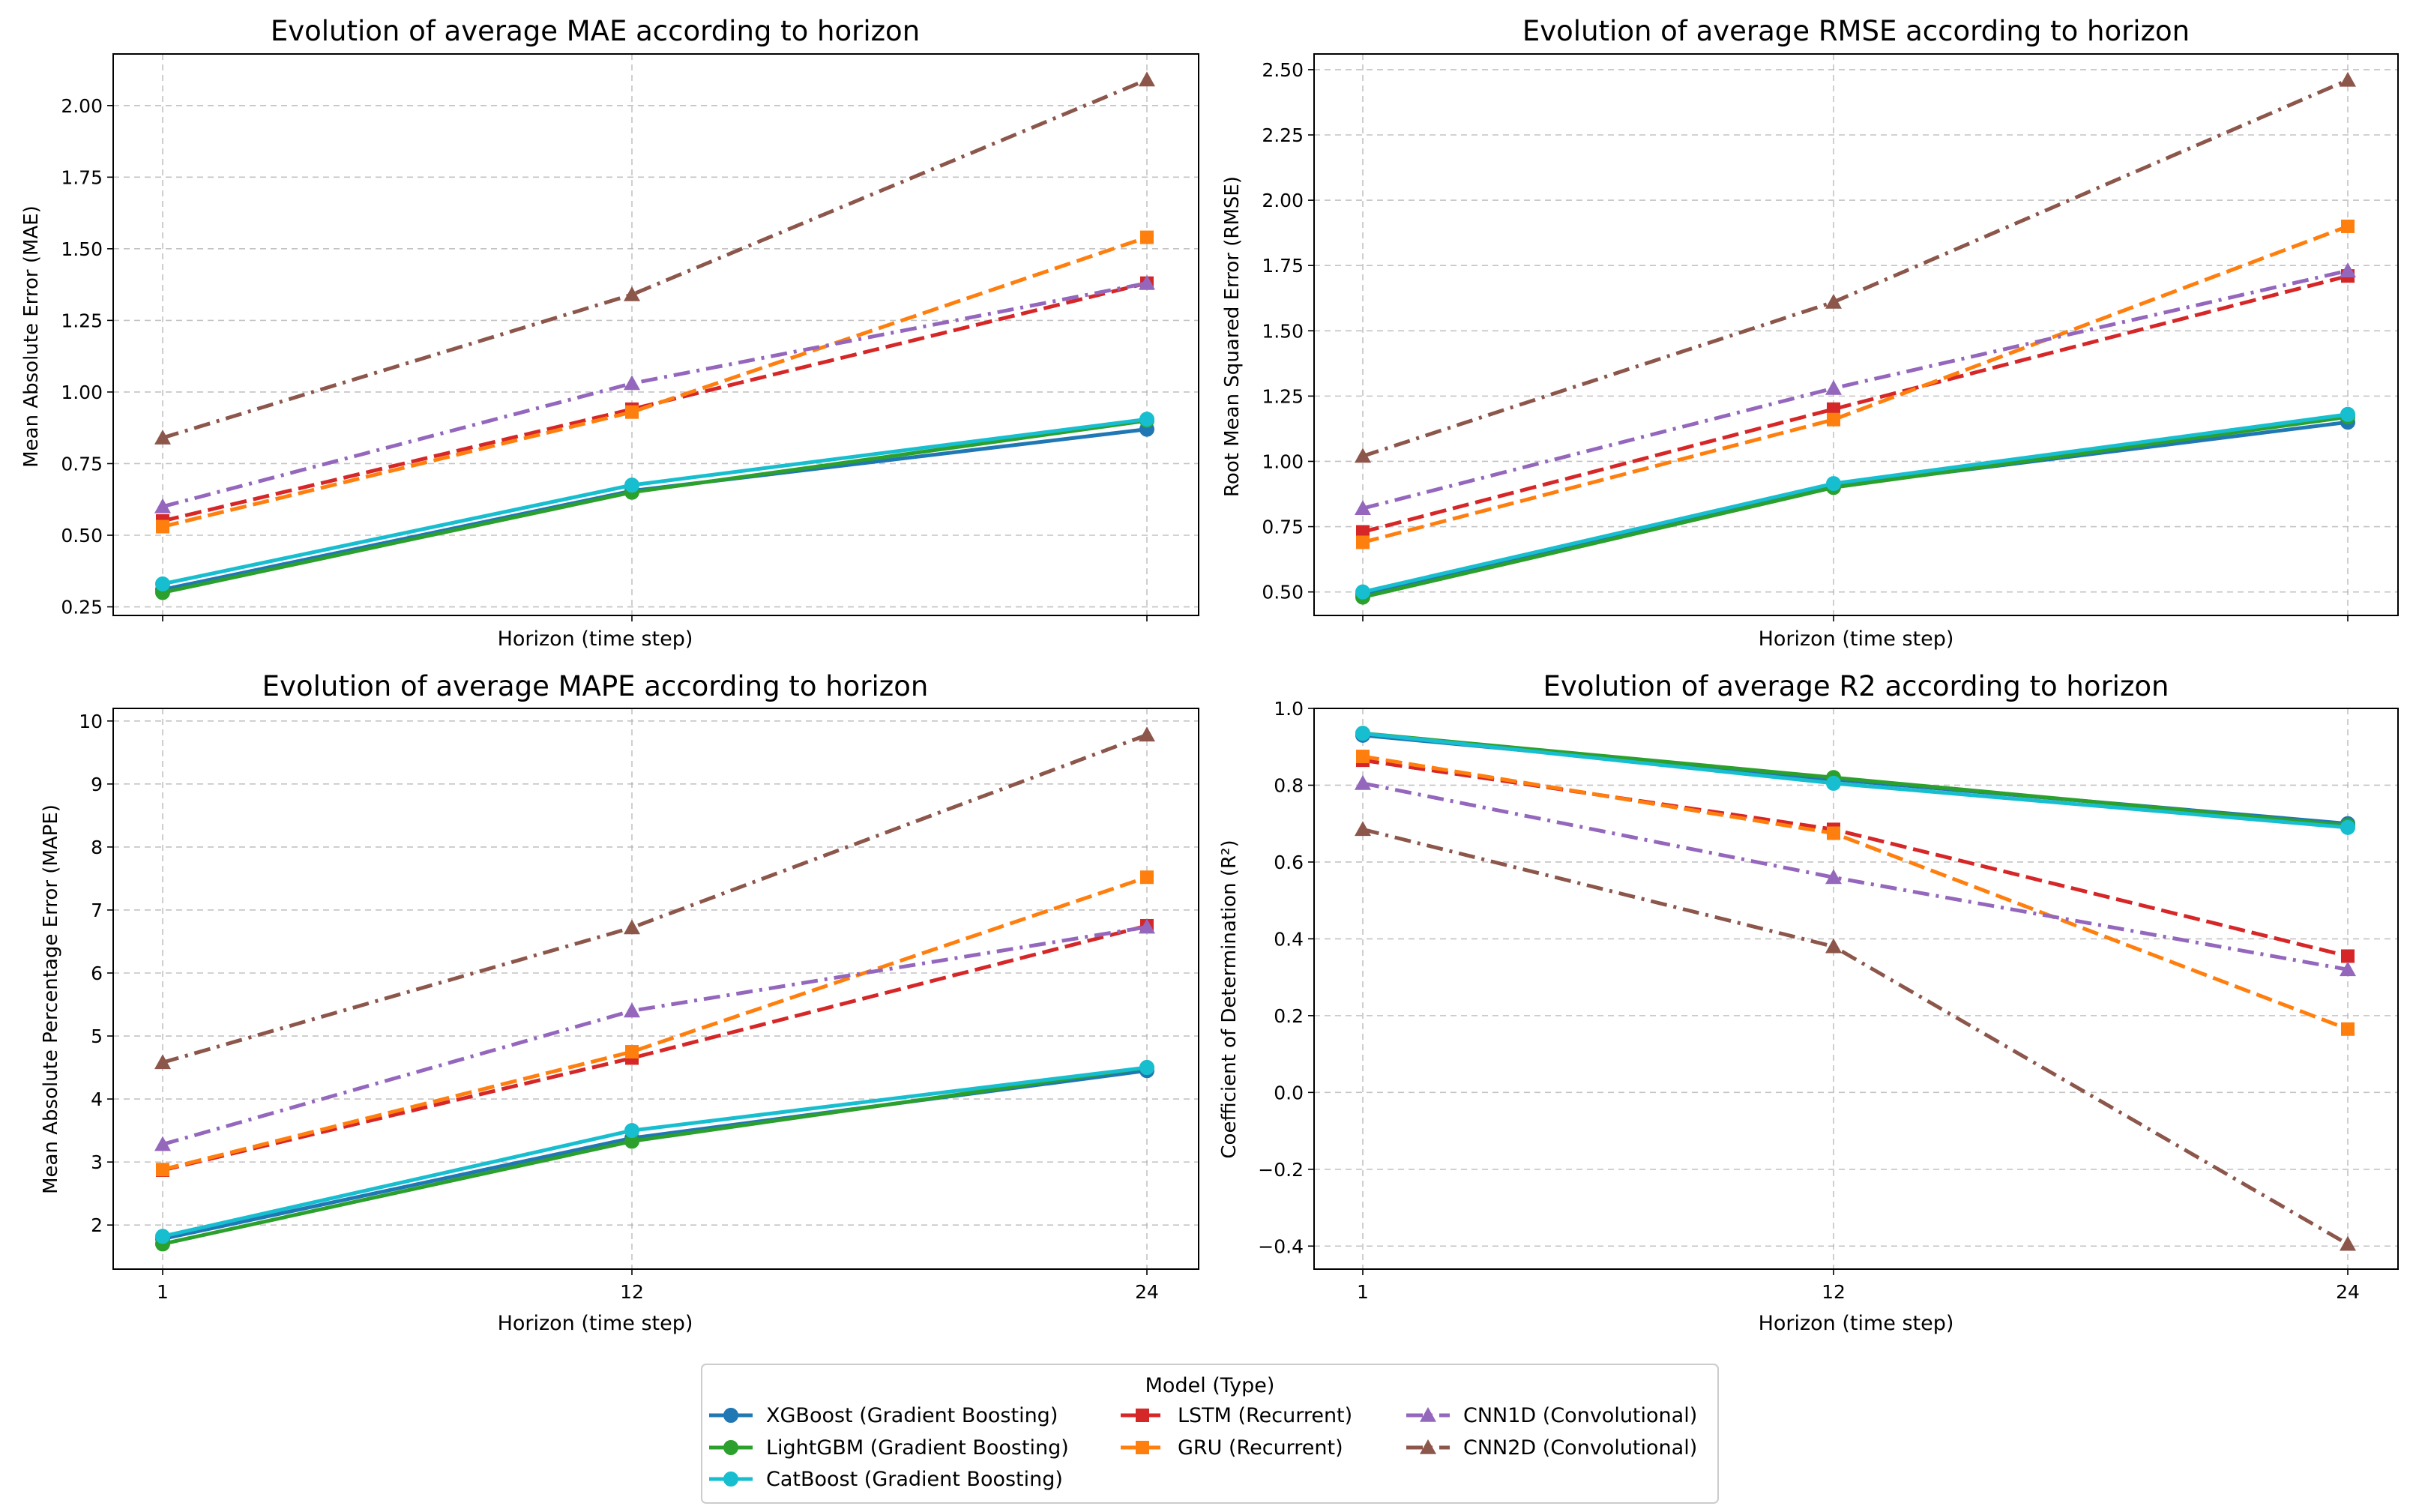  What do you see at coordinates (97, 1036) in the screenshot?
I see `y-tick-label: 5` at bounding box center [97, 1036].